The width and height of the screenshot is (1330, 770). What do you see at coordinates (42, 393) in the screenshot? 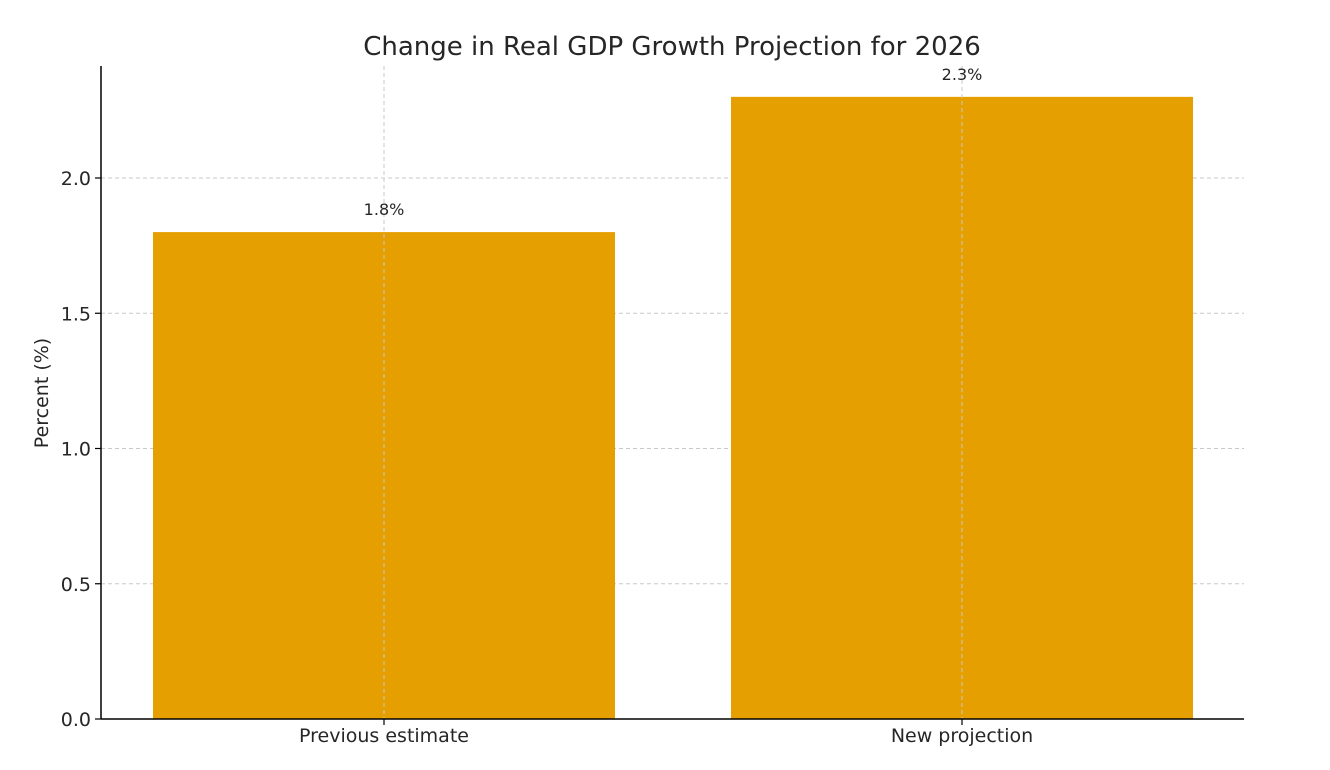
I see `y-axis-label: Percent (%)` at bounding box center [42, 393].